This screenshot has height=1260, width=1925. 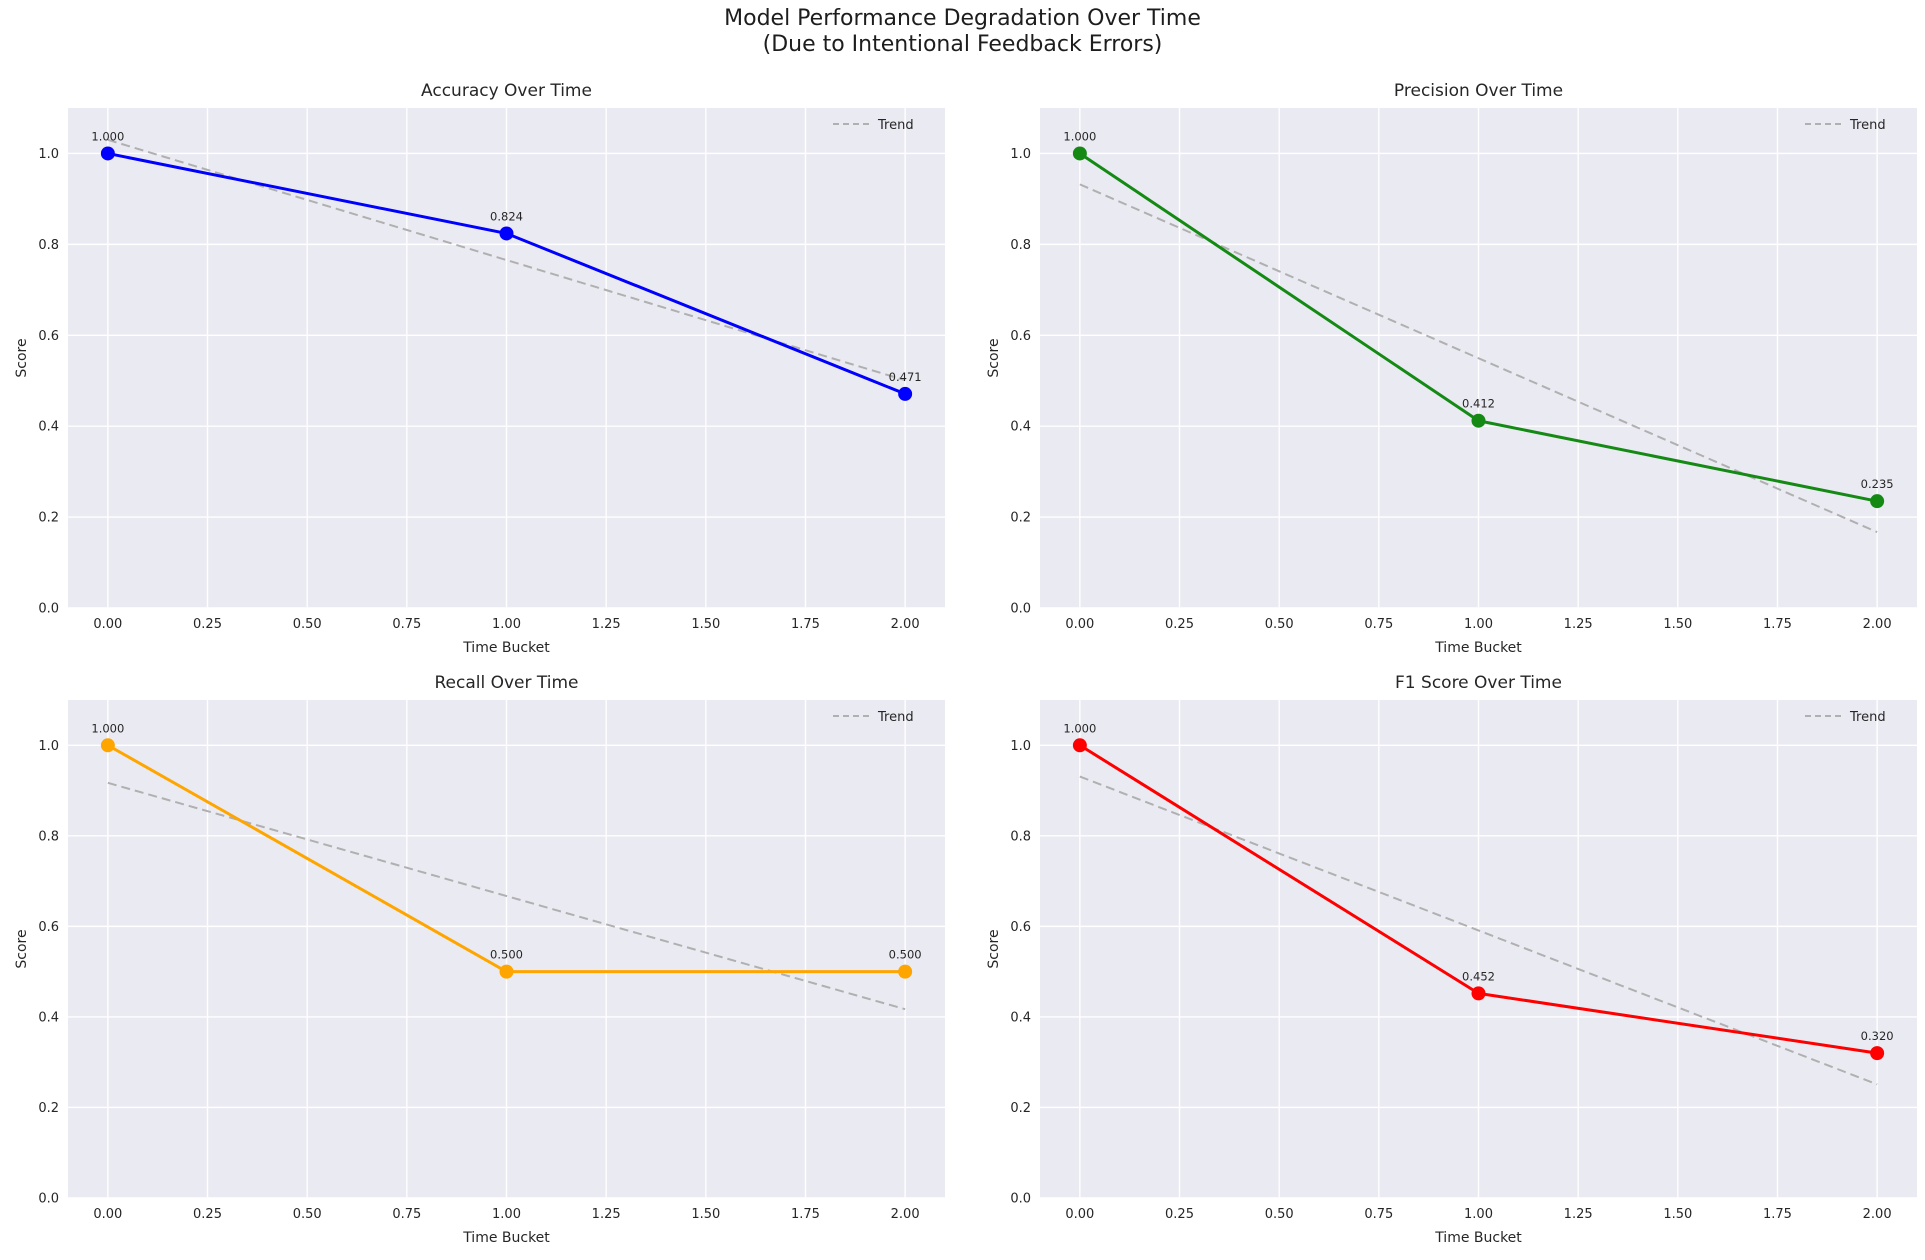 I want to click on data-point-label: 0.412, so click(x=1478, y=404).